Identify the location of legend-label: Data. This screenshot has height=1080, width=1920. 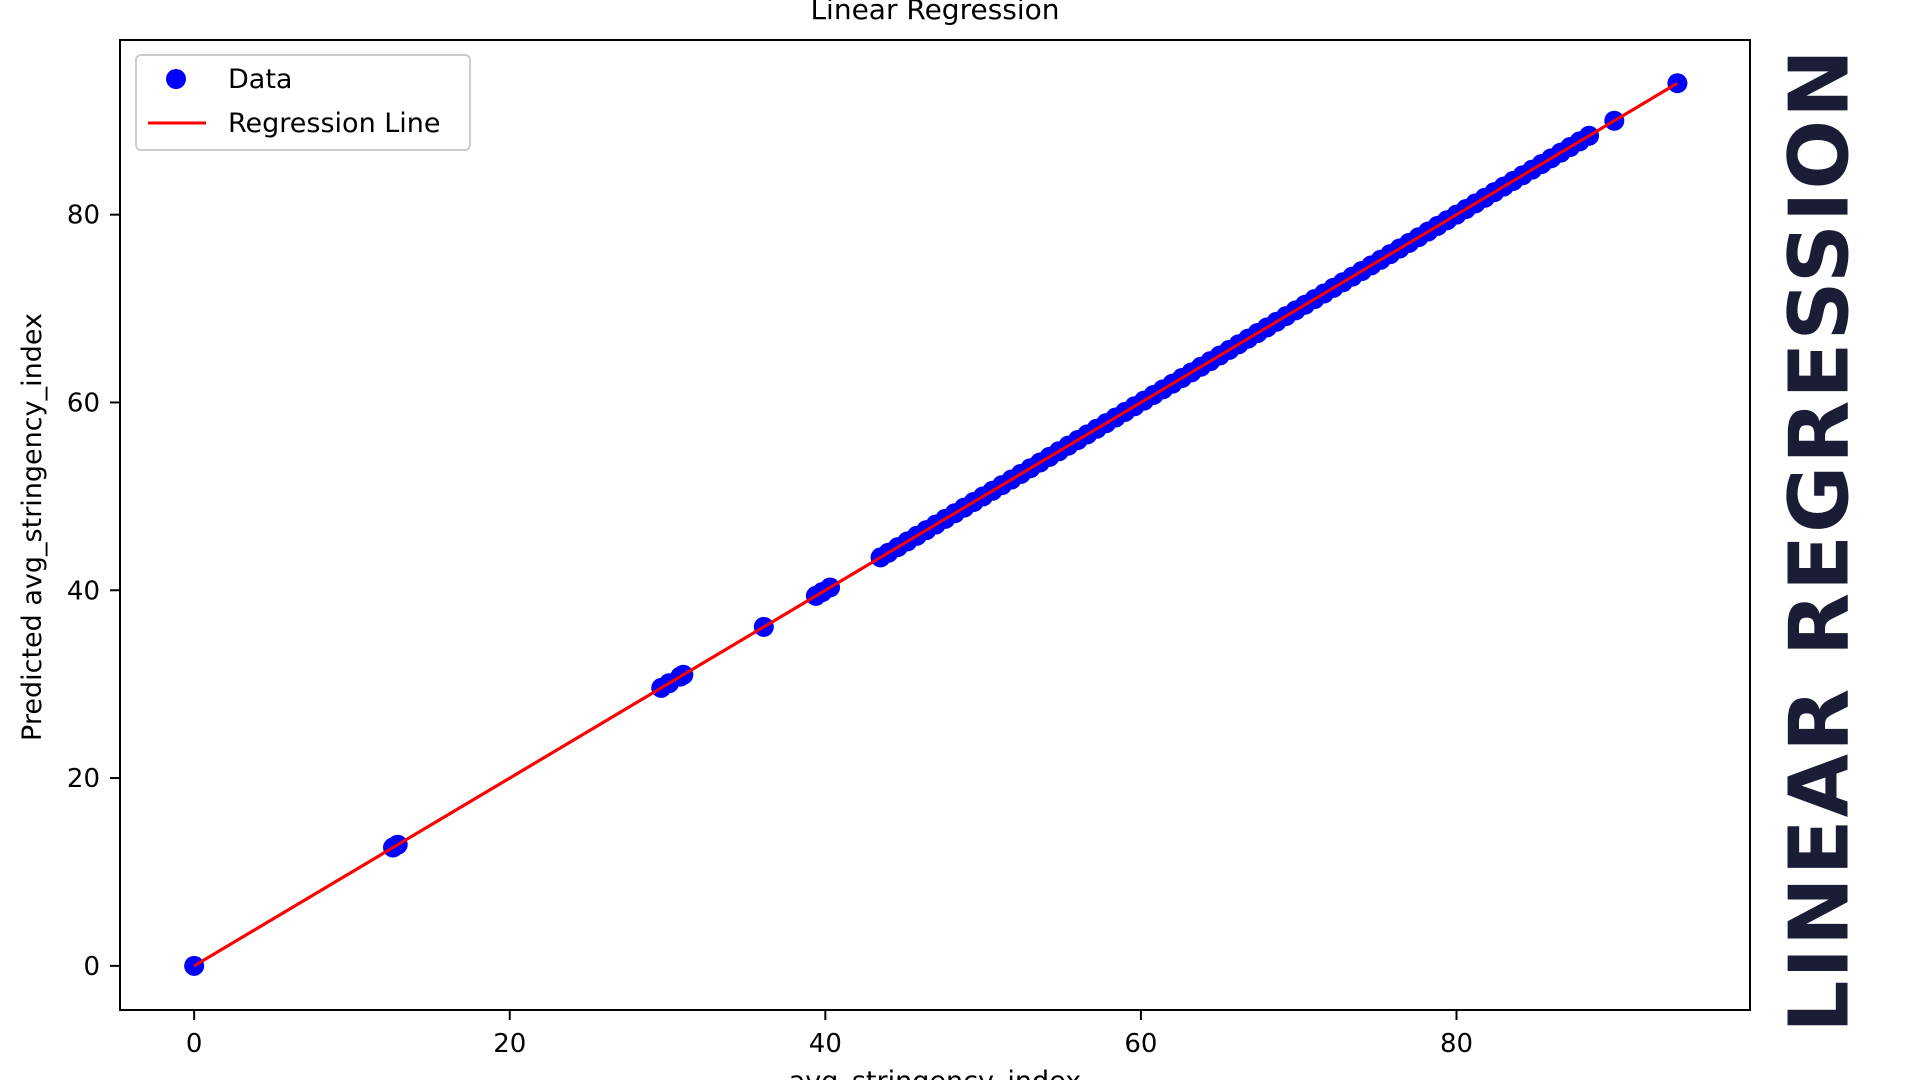
(260, 79).